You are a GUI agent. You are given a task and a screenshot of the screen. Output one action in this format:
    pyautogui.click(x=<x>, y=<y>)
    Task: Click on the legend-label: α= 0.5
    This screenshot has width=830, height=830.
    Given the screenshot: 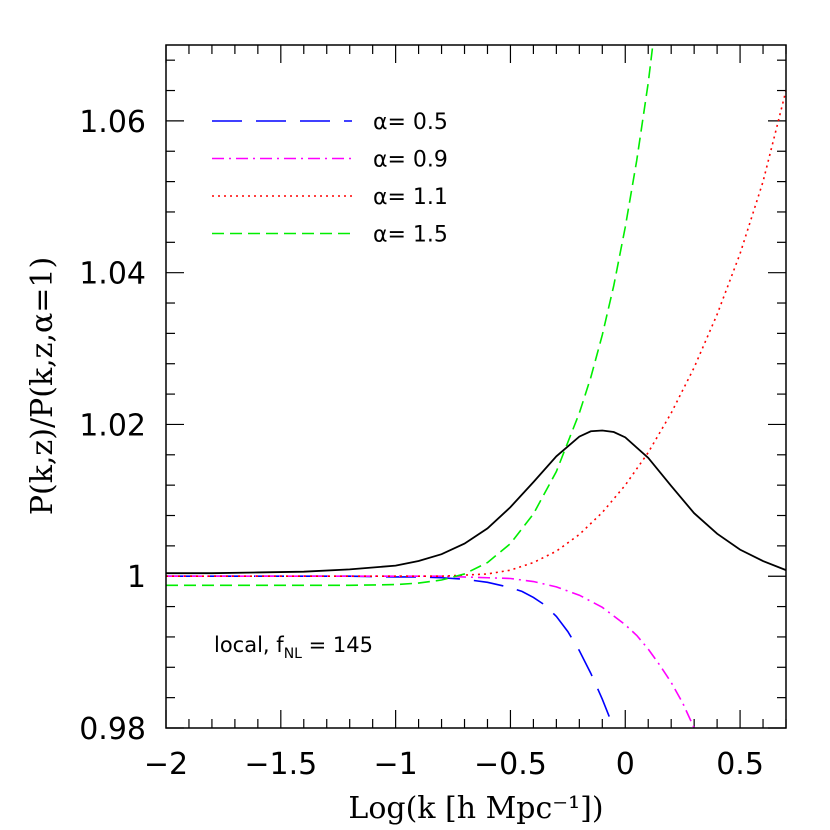 What is the action you would take?
    pyautogui.click(x=410, y=122)
    